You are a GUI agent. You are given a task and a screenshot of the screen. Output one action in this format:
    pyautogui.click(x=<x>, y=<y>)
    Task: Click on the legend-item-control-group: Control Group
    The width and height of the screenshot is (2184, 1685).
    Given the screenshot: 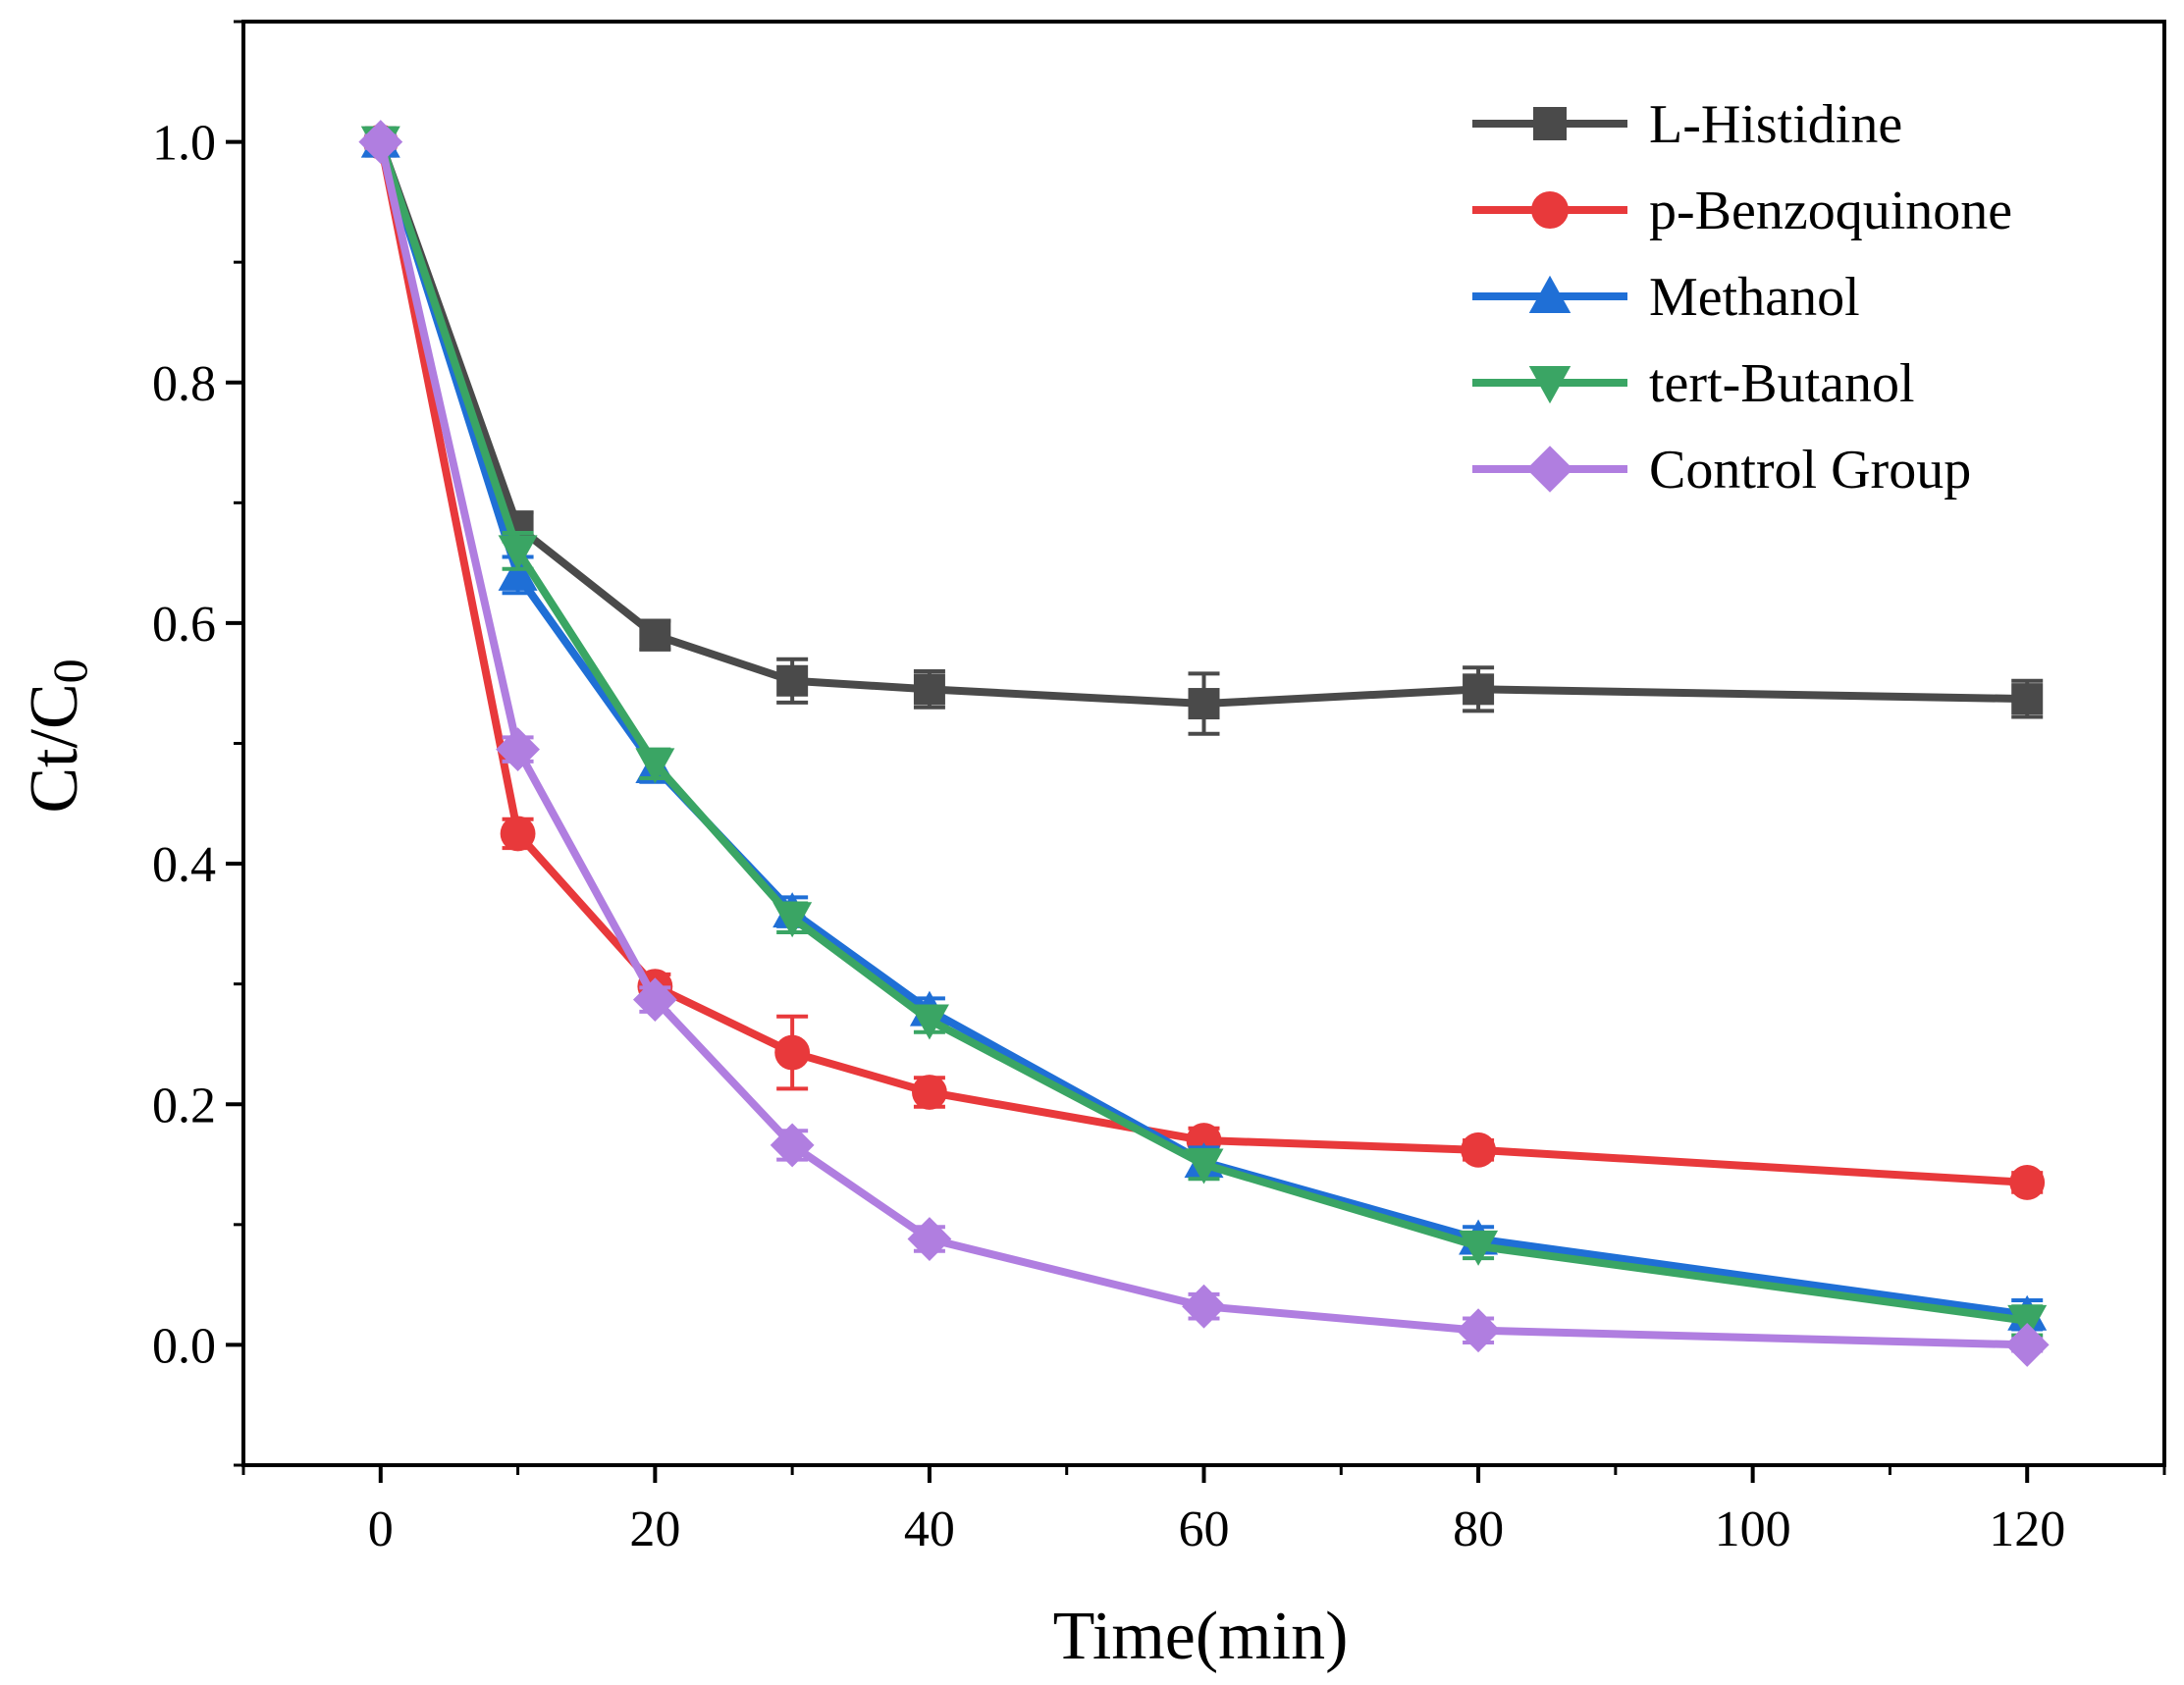 What is the action you would take?
    pyautogui.click(x=1721, y=470)
    